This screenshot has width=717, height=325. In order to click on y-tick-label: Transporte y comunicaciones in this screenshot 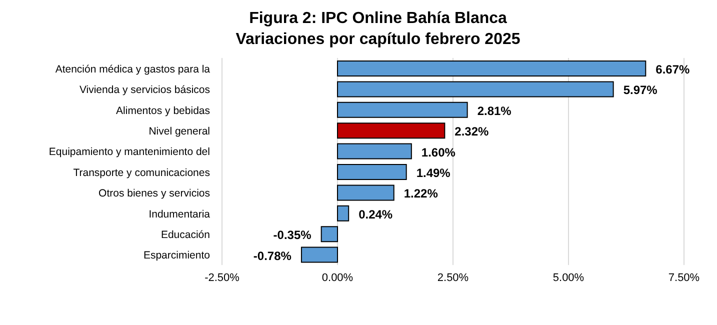, I will do `click(141, 172)`.